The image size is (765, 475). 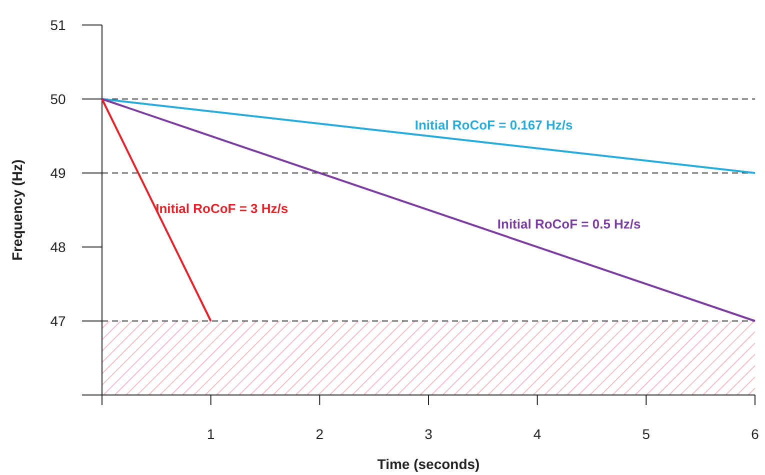 I want to click on x-tick-label: 6, so click(x=755, y=434).